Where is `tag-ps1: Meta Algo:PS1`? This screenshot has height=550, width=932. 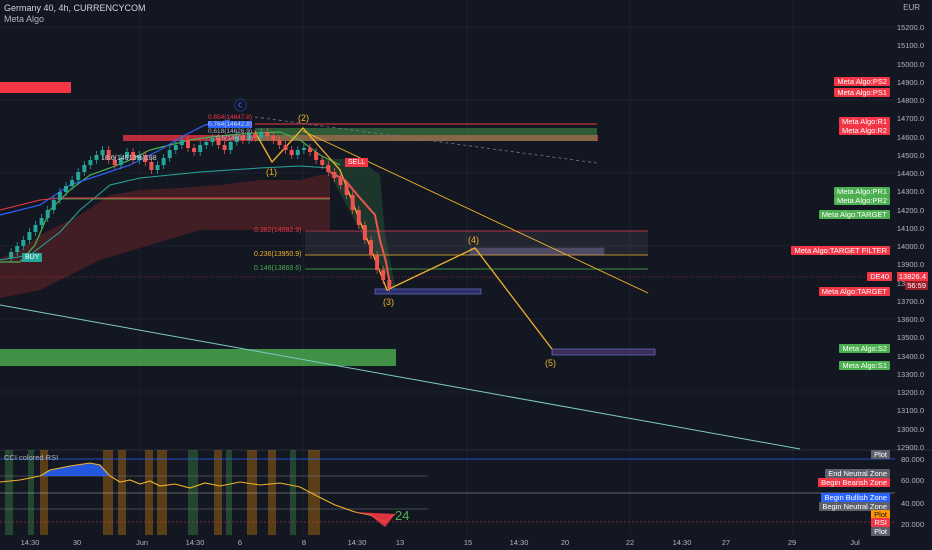
tag-ps1: Meta Algo:PS1 is located at coordinates (862, 92).